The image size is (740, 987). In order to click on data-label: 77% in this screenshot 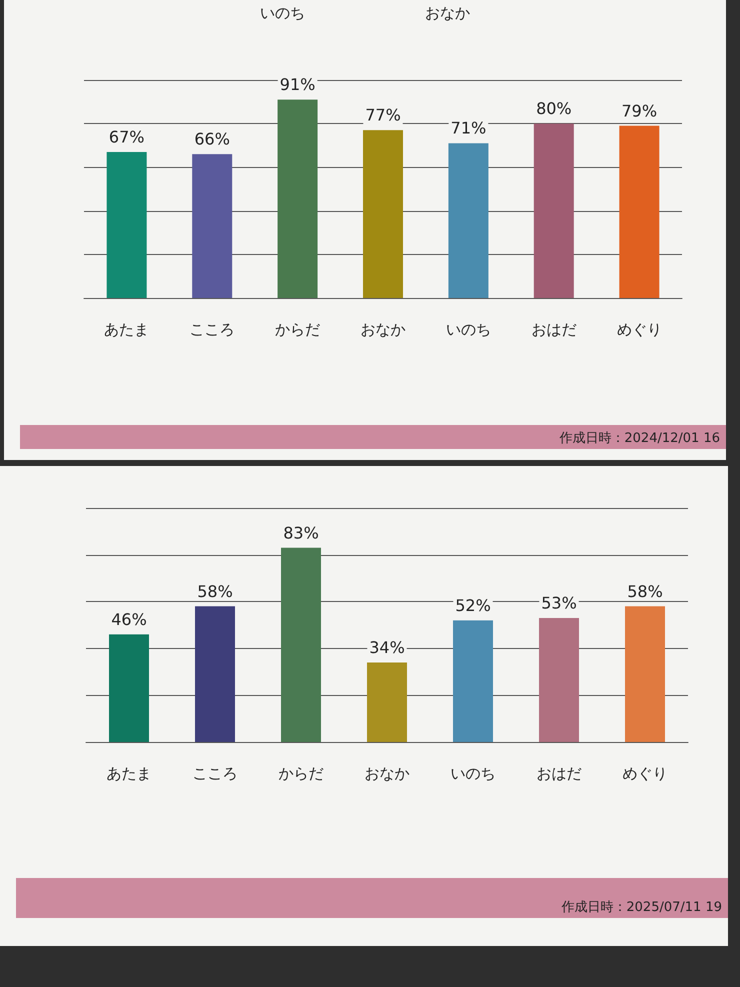, I will do `click(383, 115)`.